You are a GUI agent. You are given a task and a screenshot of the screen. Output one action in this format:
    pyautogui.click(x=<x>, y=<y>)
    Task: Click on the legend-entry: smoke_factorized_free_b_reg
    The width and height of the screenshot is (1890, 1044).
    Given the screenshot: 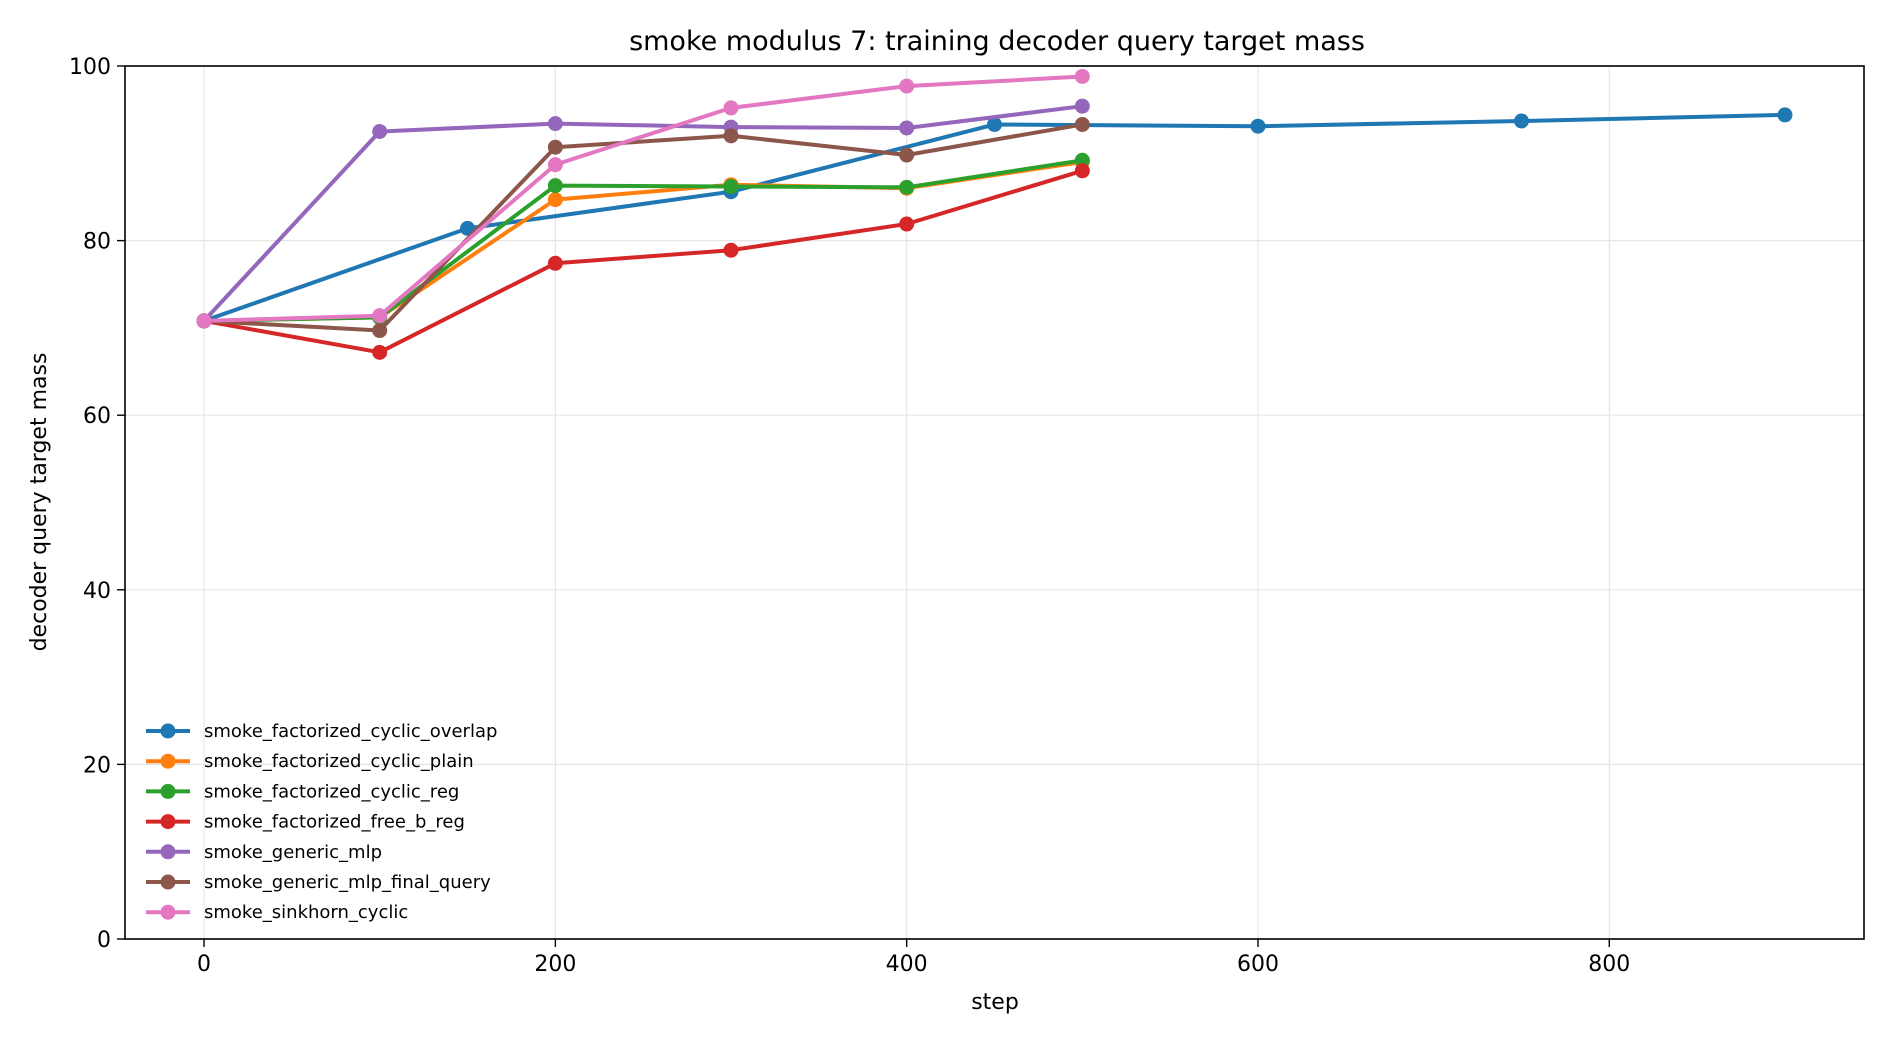 What is the action you would take?
    pyautogui.click(x=305, y=822)
    